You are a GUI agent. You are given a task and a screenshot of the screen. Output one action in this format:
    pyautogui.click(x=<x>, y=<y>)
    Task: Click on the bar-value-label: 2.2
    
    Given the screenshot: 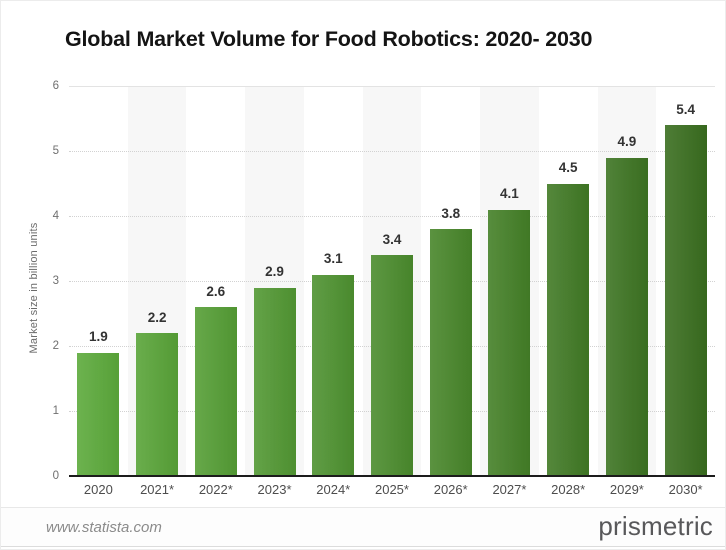 What is the action you would take?
    pyautogui.click(x=157, y=317)
    